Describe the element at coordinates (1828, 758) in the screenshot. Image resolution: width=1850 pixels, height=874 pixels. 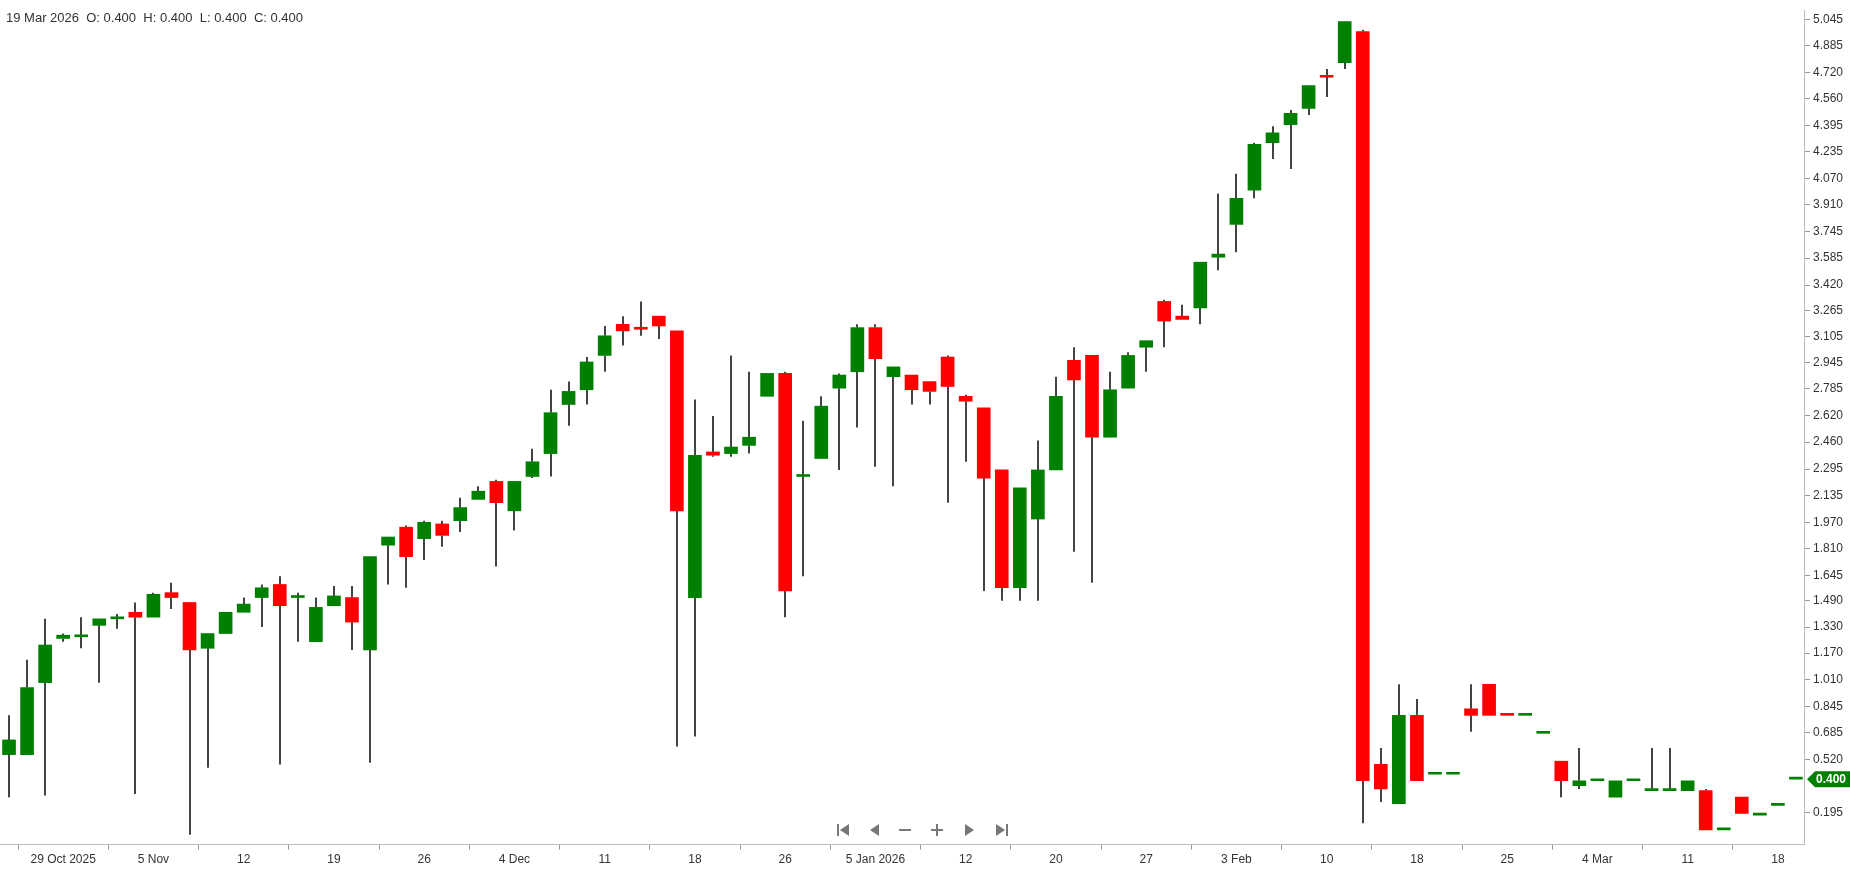
I see `y-tick-label: 0.520` at that location.